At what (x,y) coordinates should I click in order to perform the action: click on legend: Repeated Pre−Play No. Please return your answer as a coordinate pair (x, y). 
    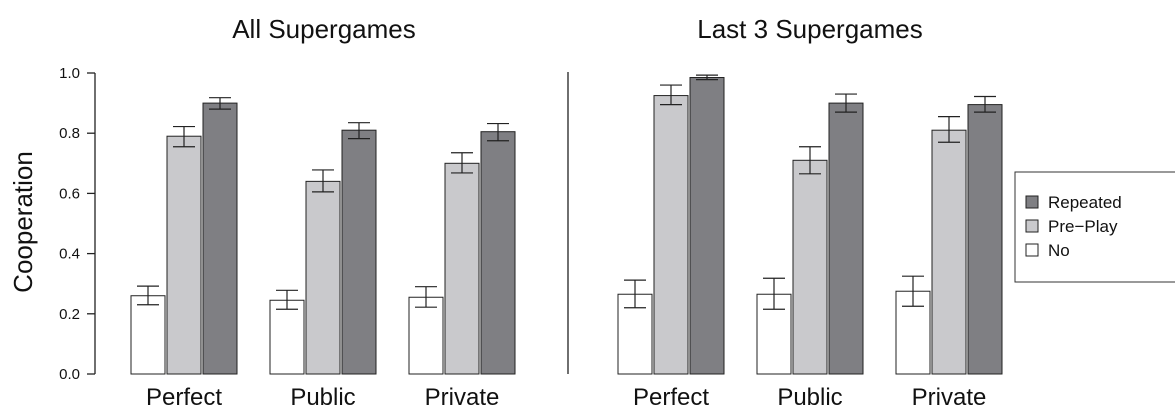
    Looking at the image, I should click on (1094, 227).